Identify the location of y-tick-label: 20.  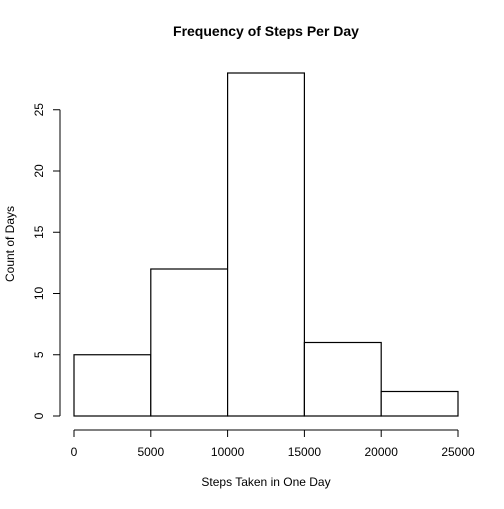
(39, 171).